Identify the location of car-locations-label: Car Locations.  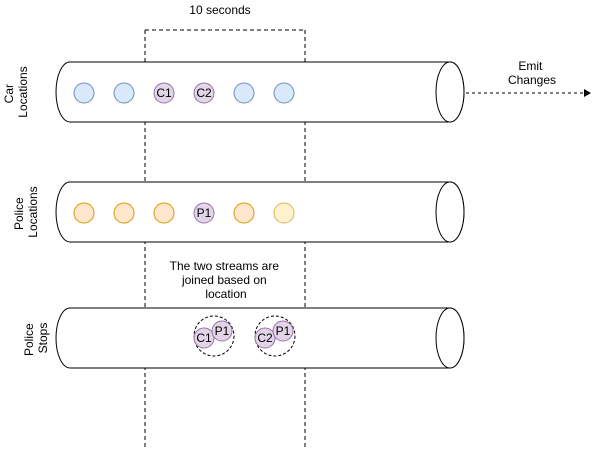
(16, 91).